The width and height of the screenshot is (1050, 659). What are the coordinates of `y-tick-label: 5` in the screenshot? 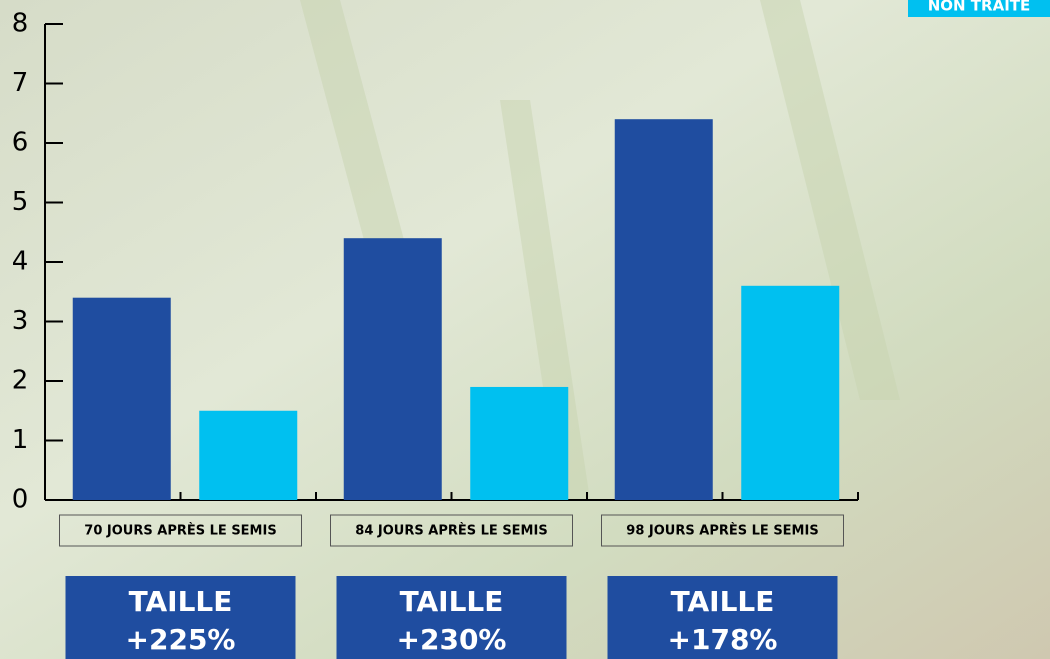 It's located at (20, 202).